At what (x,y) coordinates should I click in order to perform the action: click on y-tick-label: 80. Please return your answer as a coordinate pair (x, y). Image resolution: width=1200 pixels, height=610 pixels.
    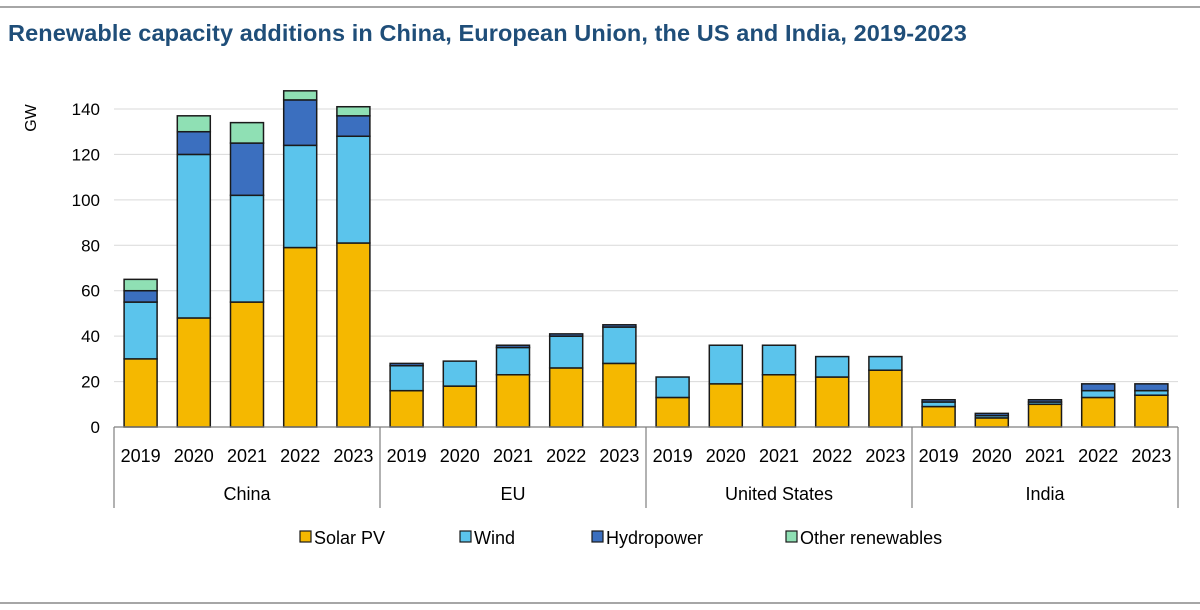
    Looking at the image, I should click on (90, 245).